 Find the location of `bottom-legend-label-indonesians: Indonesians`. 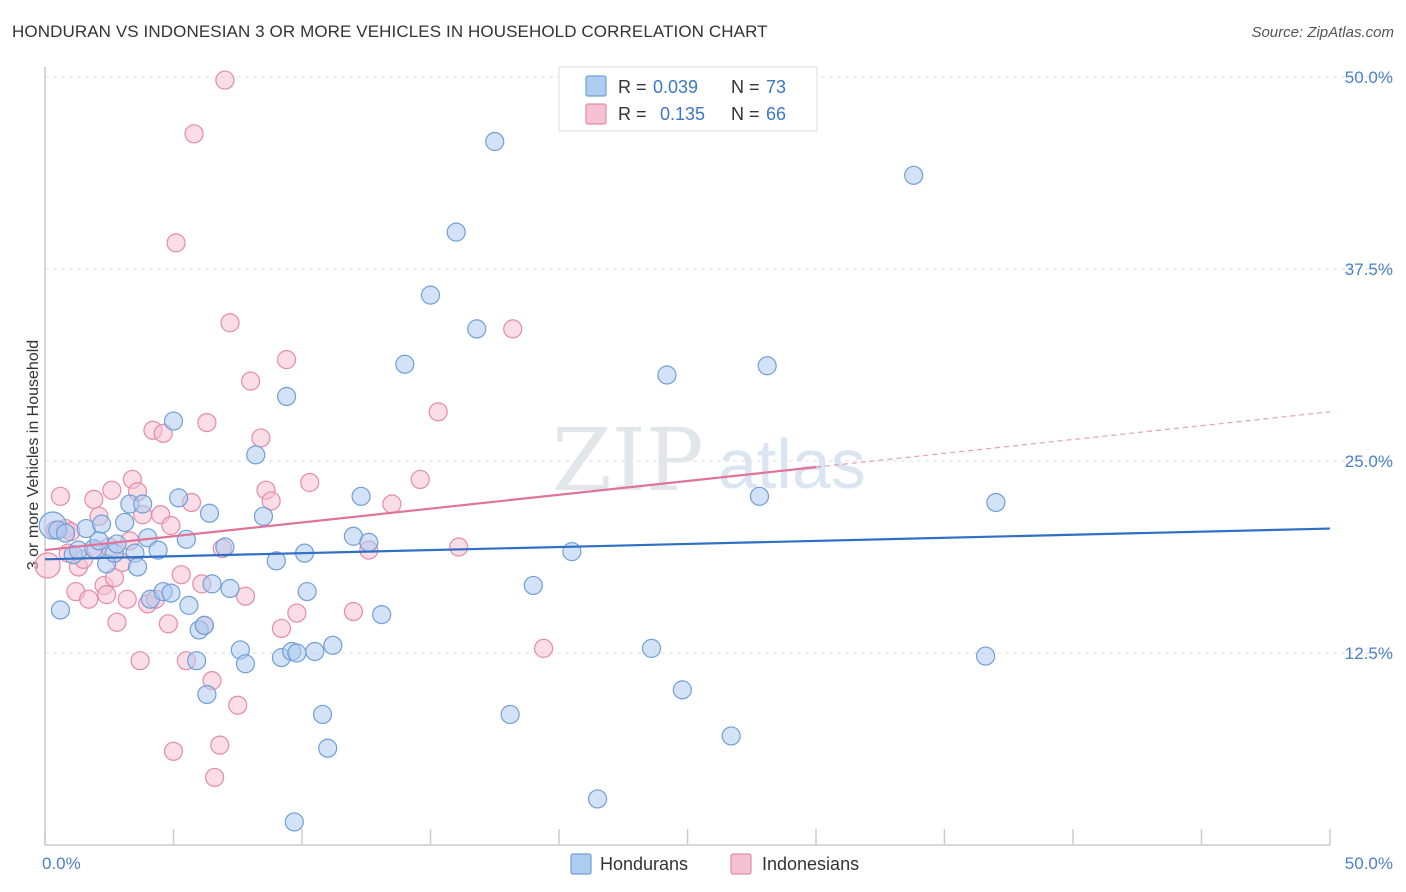

bottom-legend-label-indonesians: Indonesians is located at coordinates (810, 864).